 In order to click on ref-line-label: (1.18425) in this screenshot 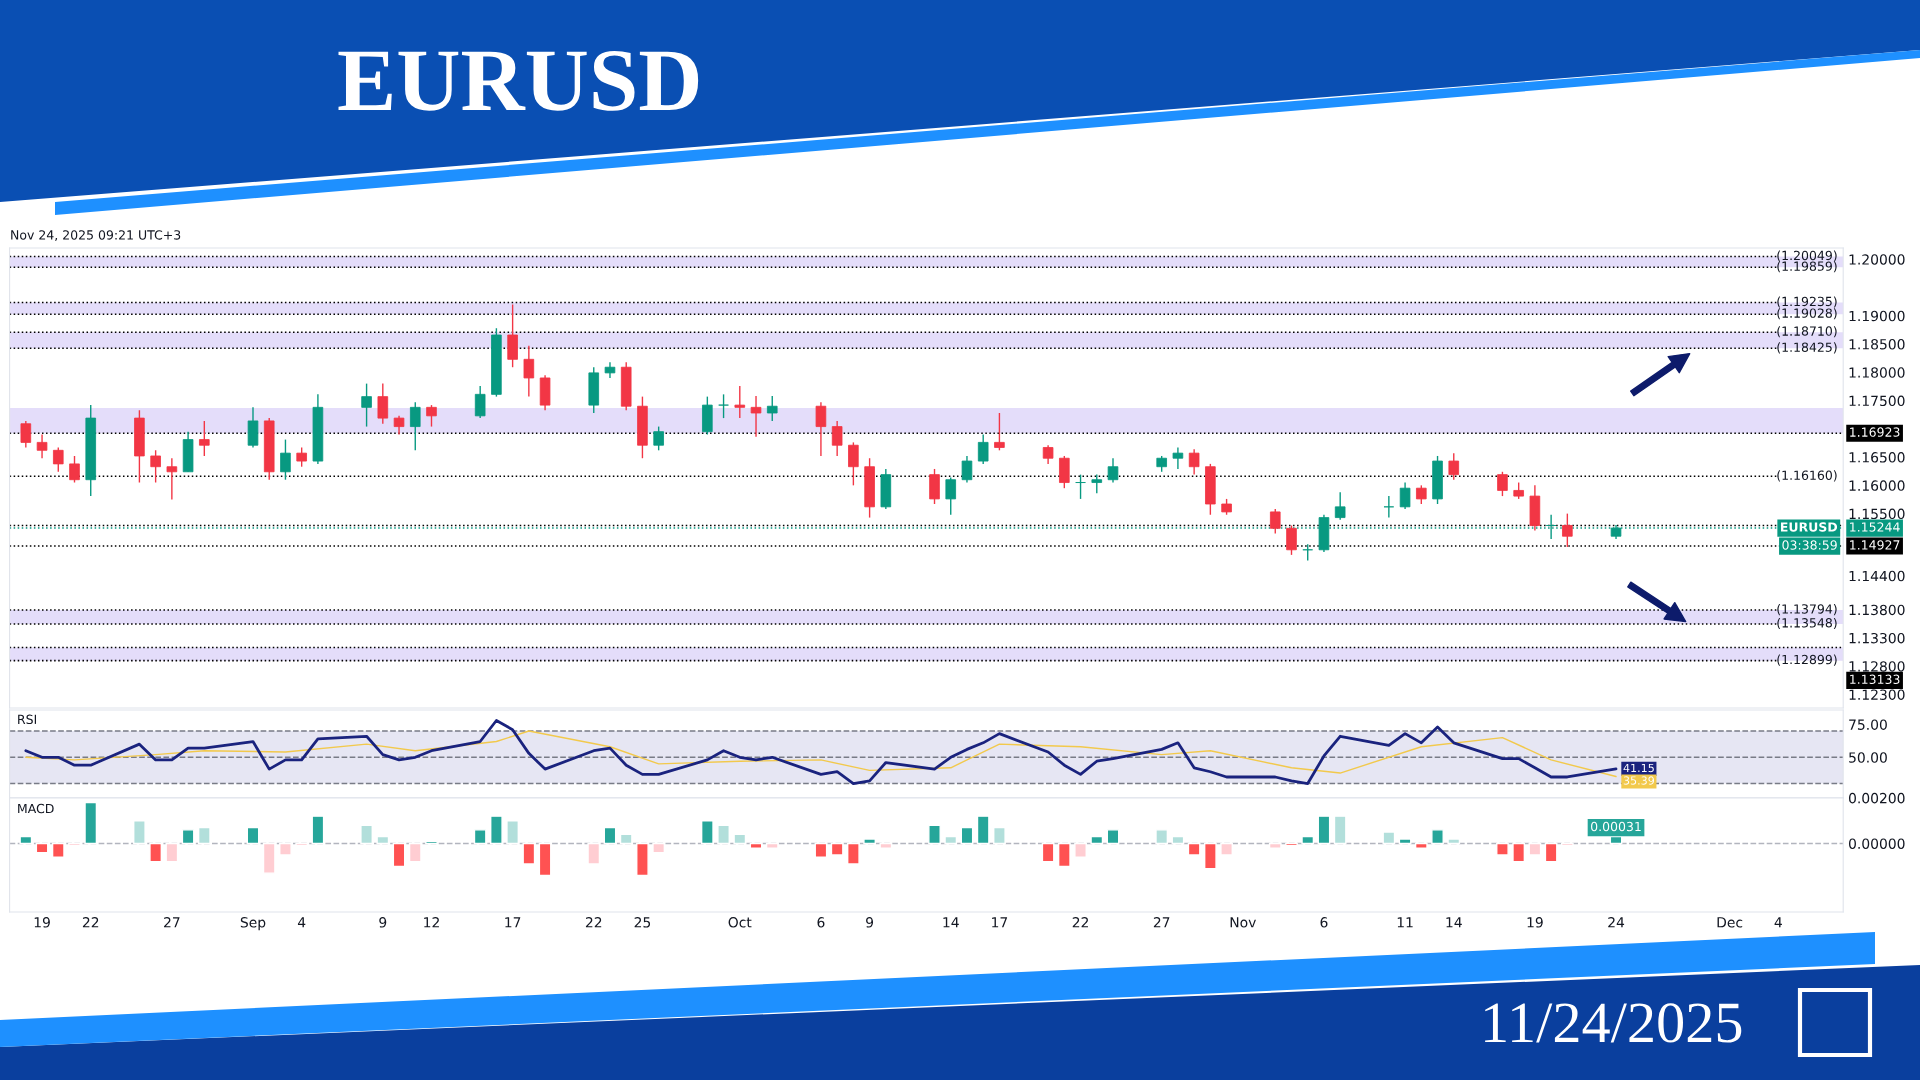, I will do `click(1807, 348)`.